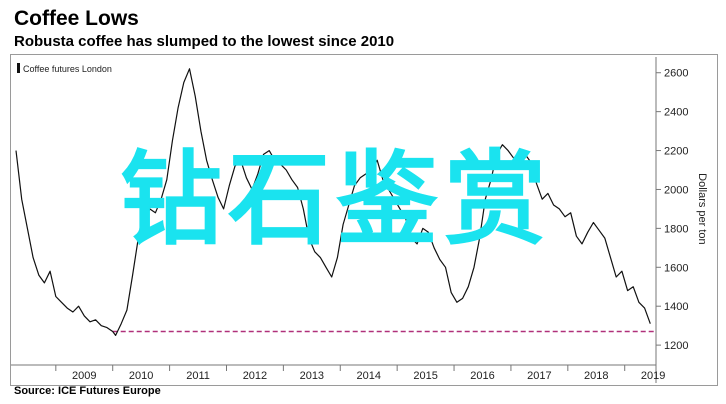  Describe the element at coordinates (76, 18) in the screenshot. I see `page-title: Coffee Lows` at that location.